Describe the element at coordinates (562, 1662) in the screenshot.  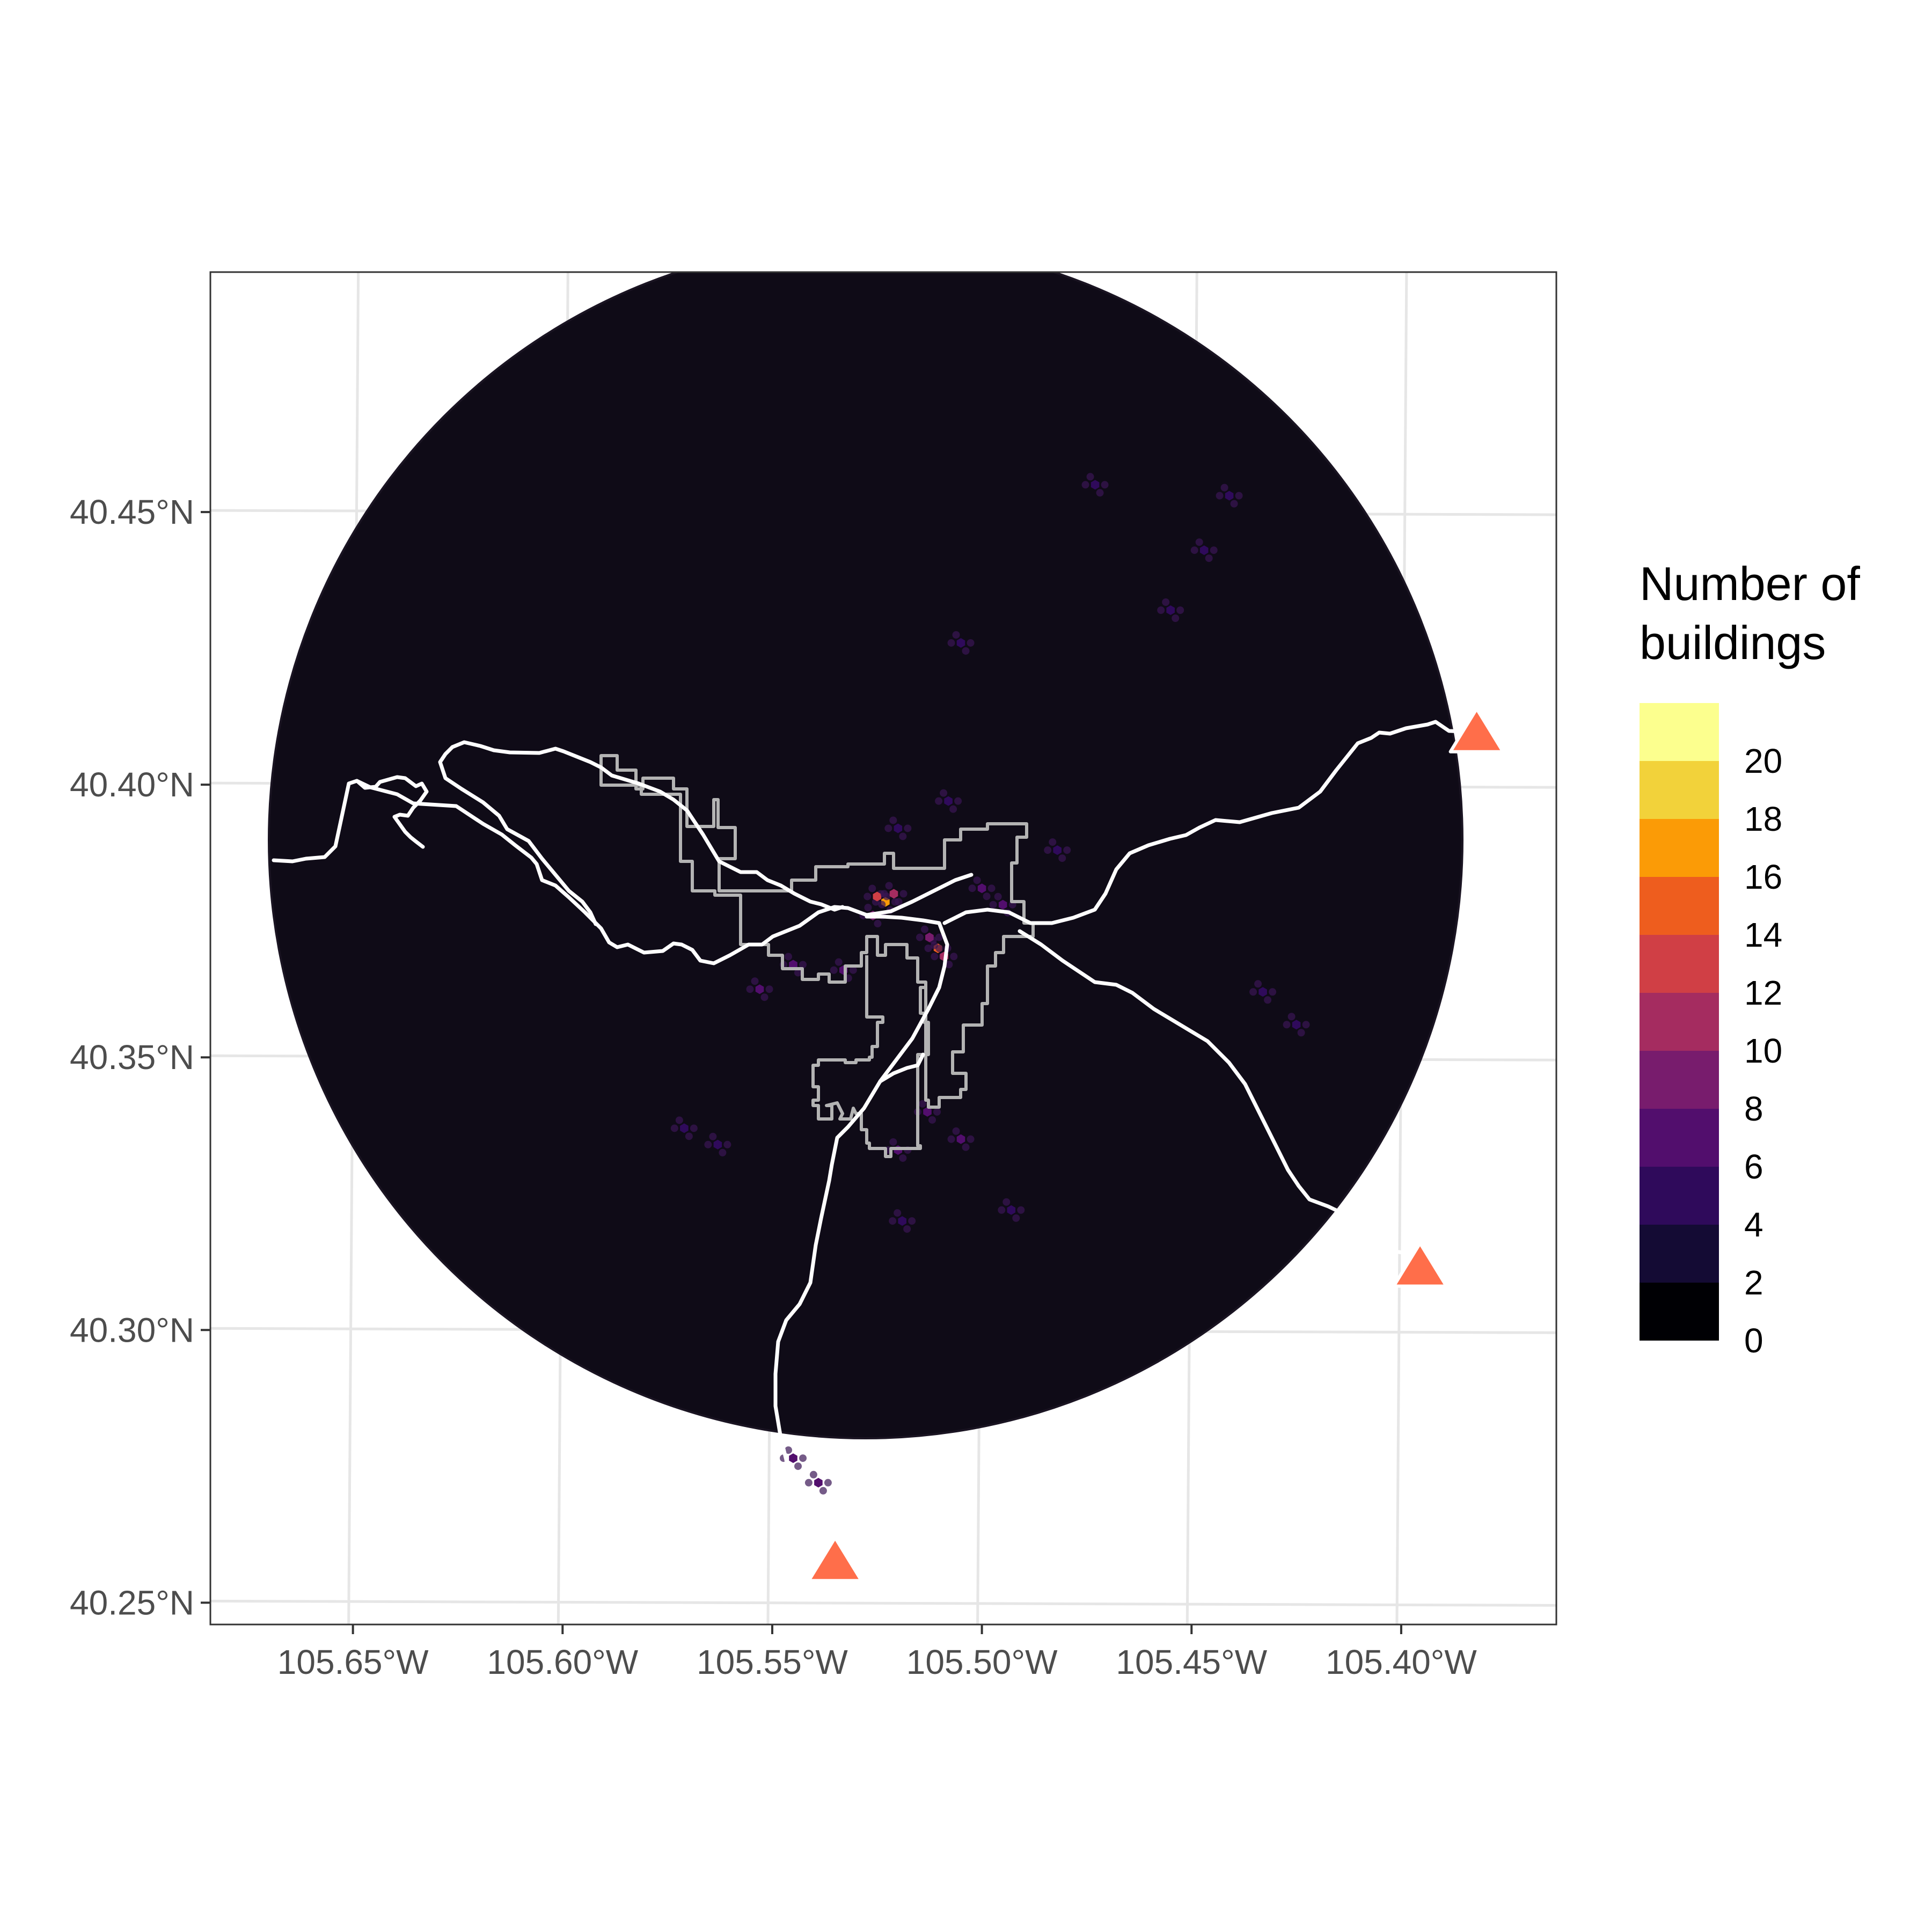
I see `x-axis-tick-label: 105.60°W` at that location.